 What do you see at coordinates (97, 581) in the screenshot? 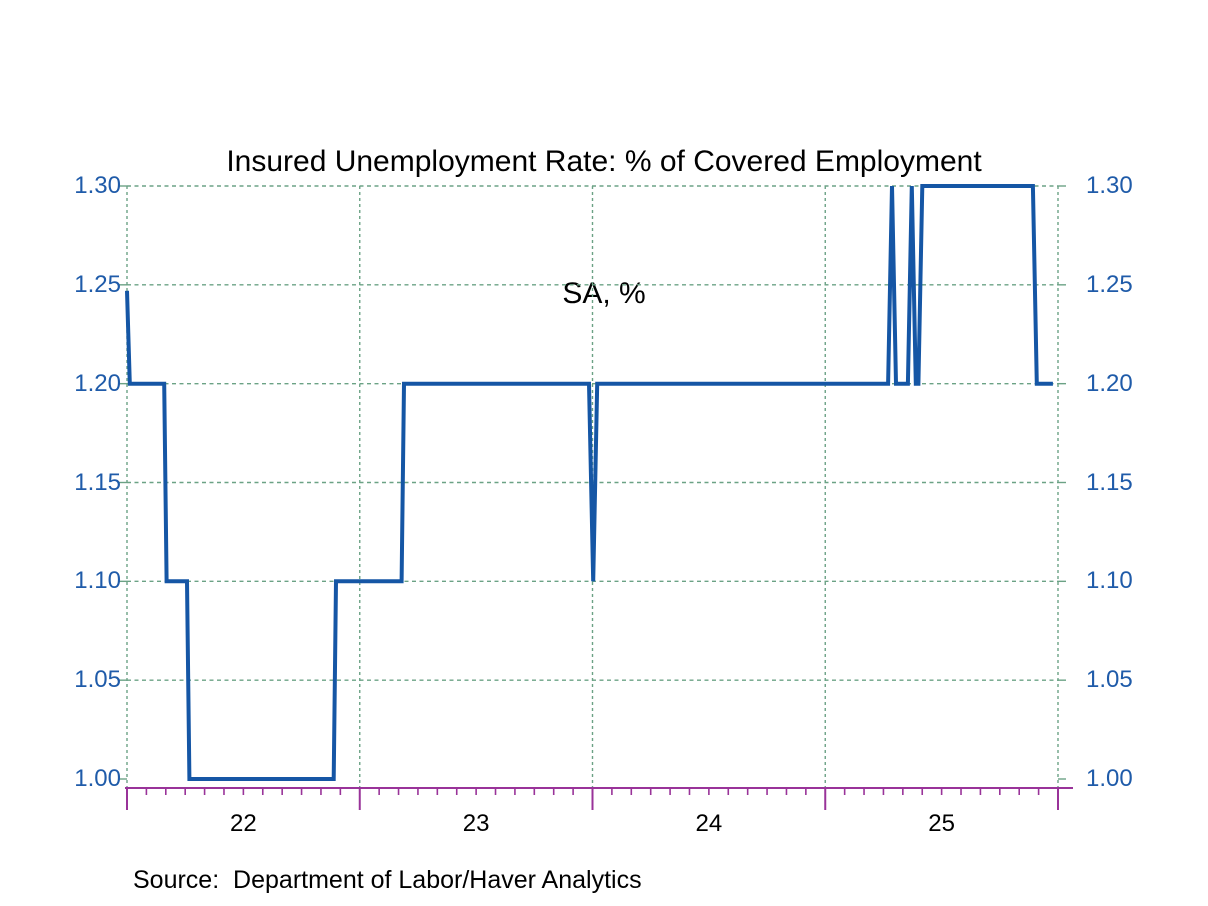
I see `y-axis-label-left: 1.10` at bounding box center [97, 581].